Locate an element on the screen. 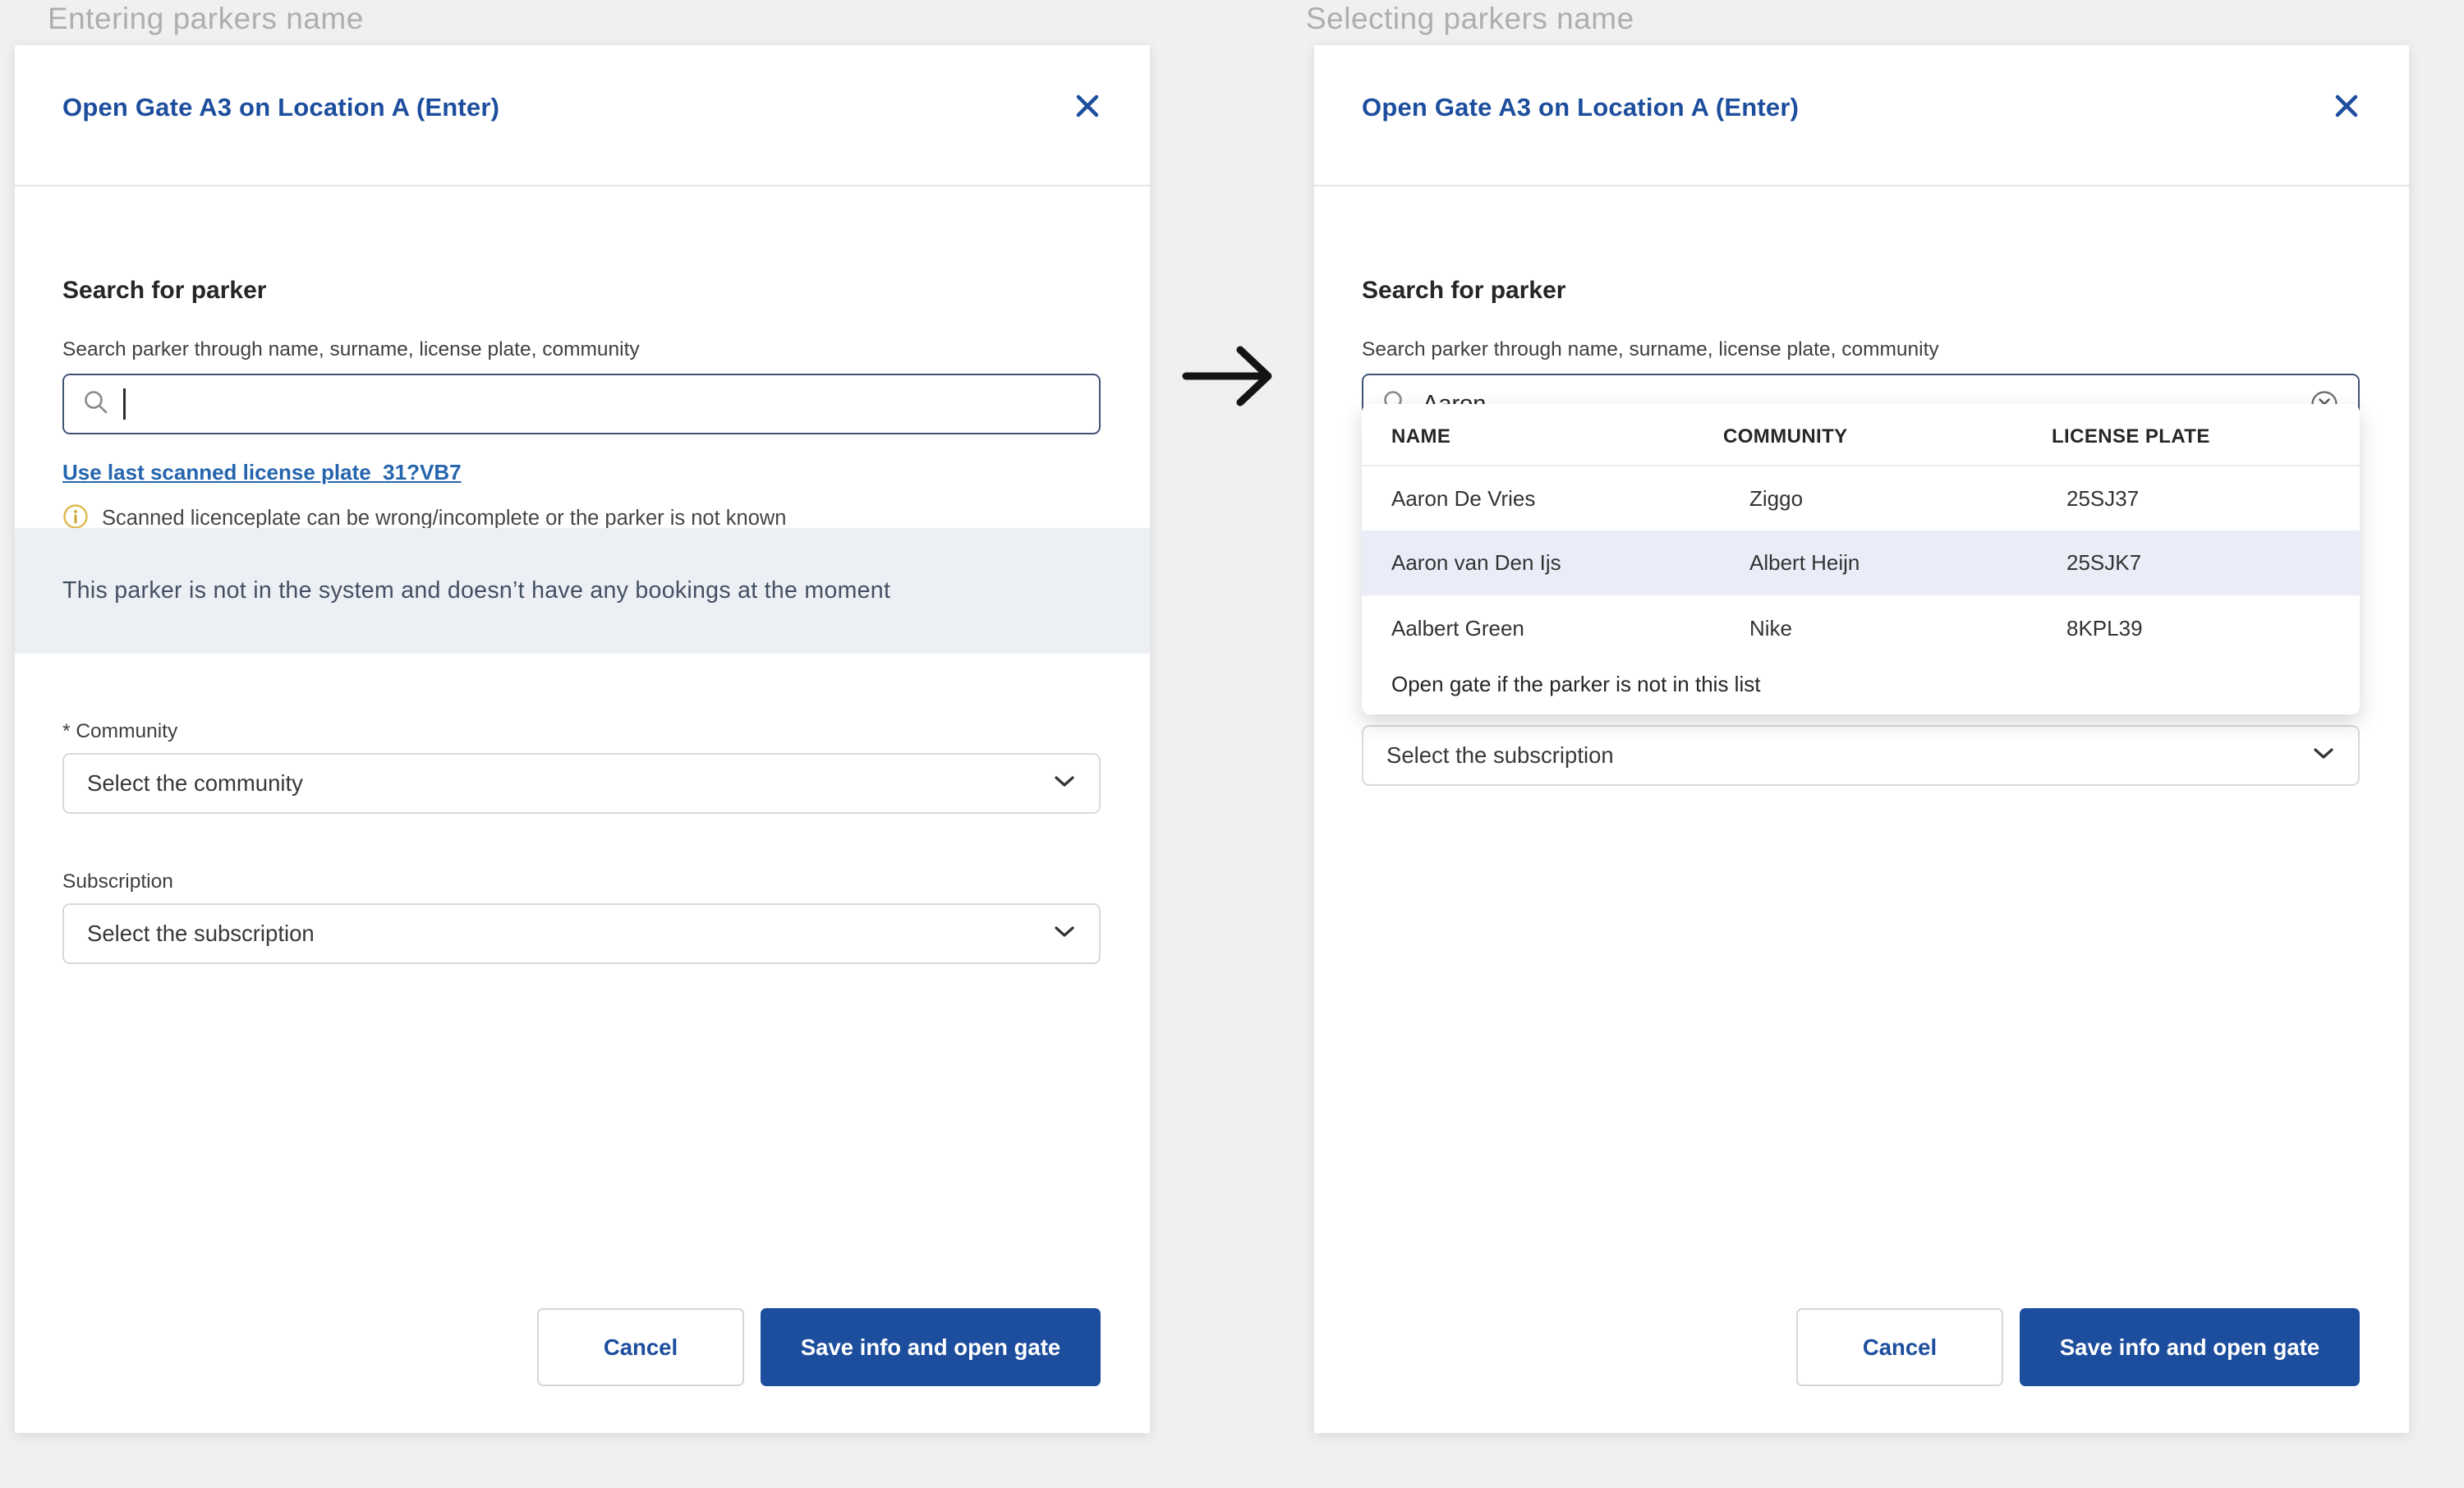  result-name: Aaron van Den Ijs is located at coordinates (1476, 562).